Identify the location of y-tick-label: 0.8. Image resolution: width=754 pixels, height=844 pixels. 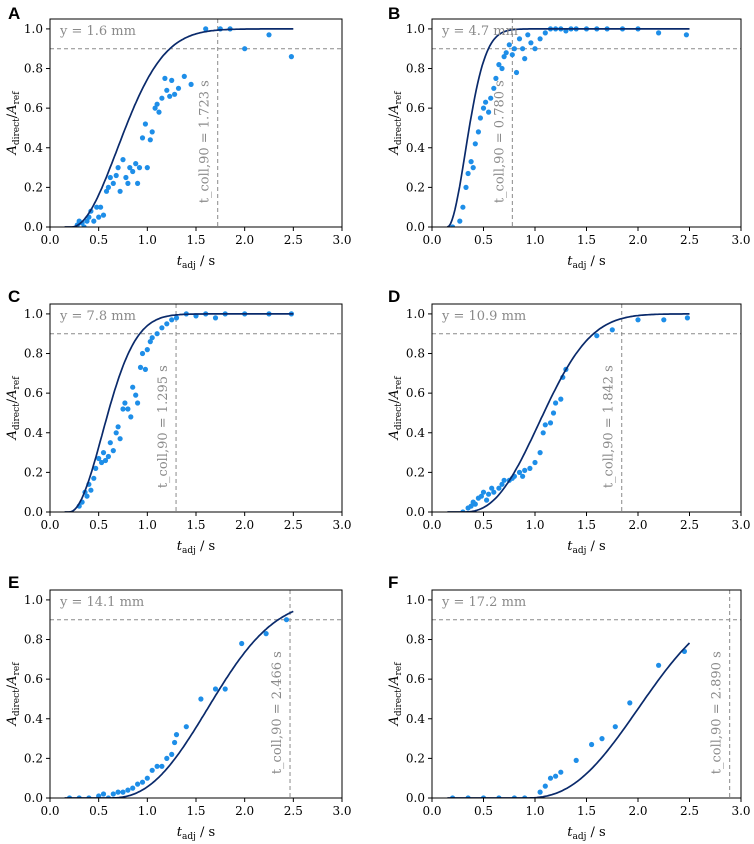
(33, 640).